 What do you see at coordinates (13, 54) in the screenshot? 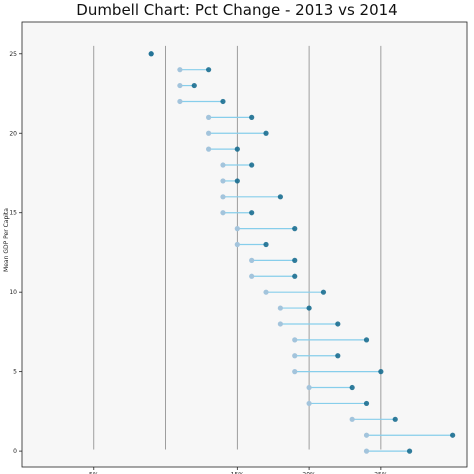
I see `y-tick-label: 25` at bounding box center [13, 54].